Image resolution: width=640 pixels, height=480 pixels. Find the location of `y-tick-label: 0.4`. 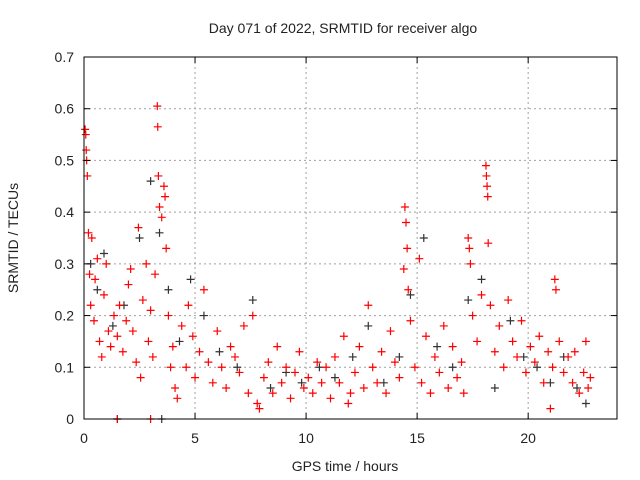

y-tick-label: 0.4 is located at coordinates (65, 212).